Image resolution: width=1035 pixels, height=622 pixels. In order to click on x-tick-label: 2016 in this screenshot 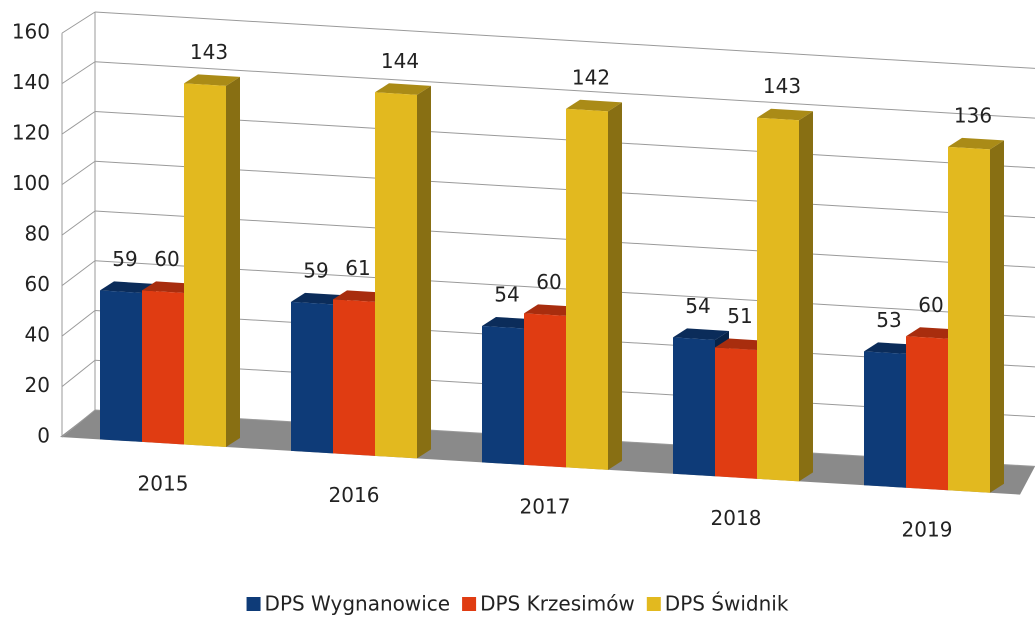, I will do `click(354, 495)`.